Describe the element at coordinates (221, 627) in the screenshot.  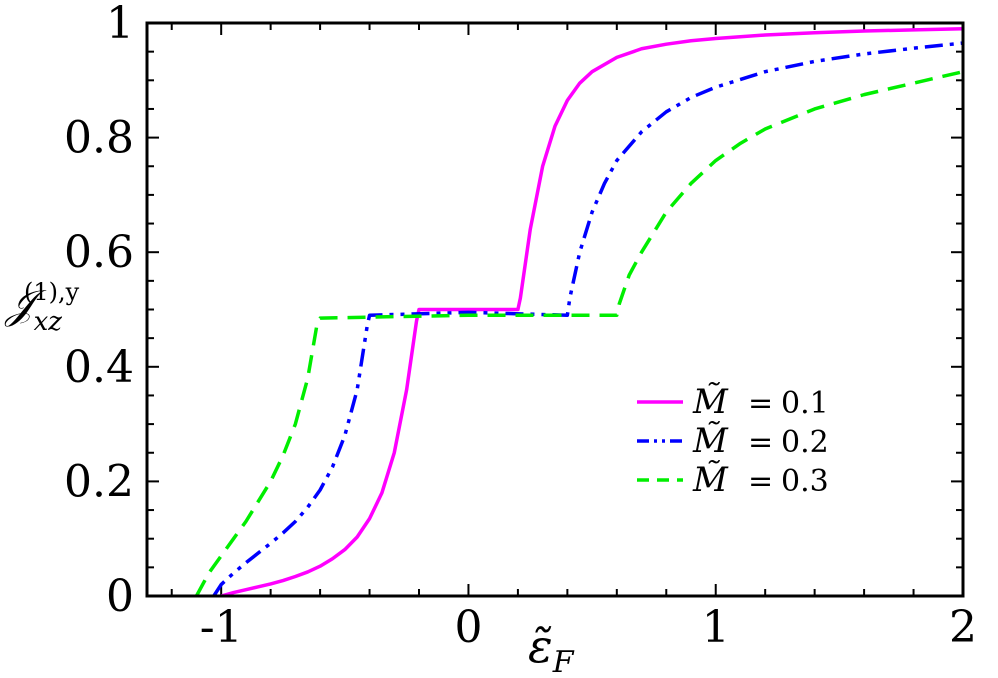
I see `x-tick-label: -1` at that location.